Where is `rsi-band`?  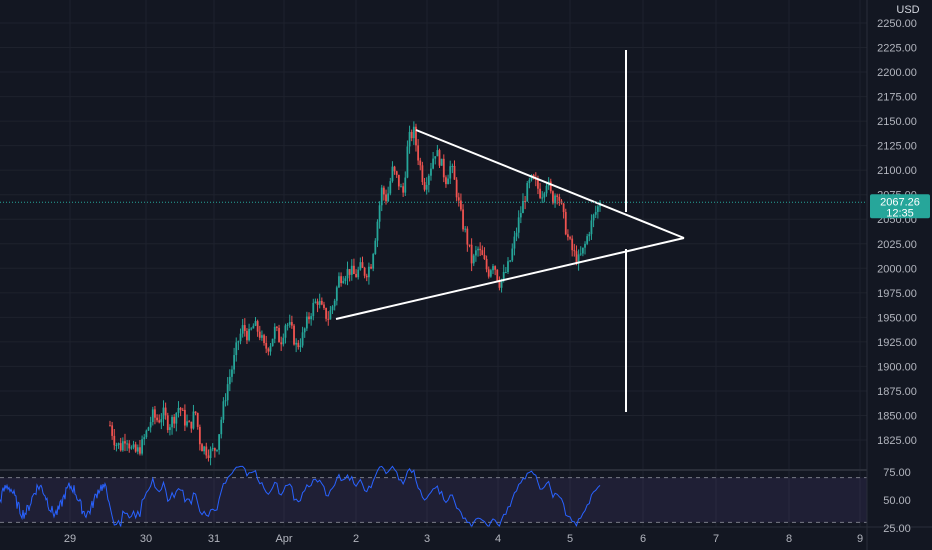 rsi-band is located at coordinates (433, 500).